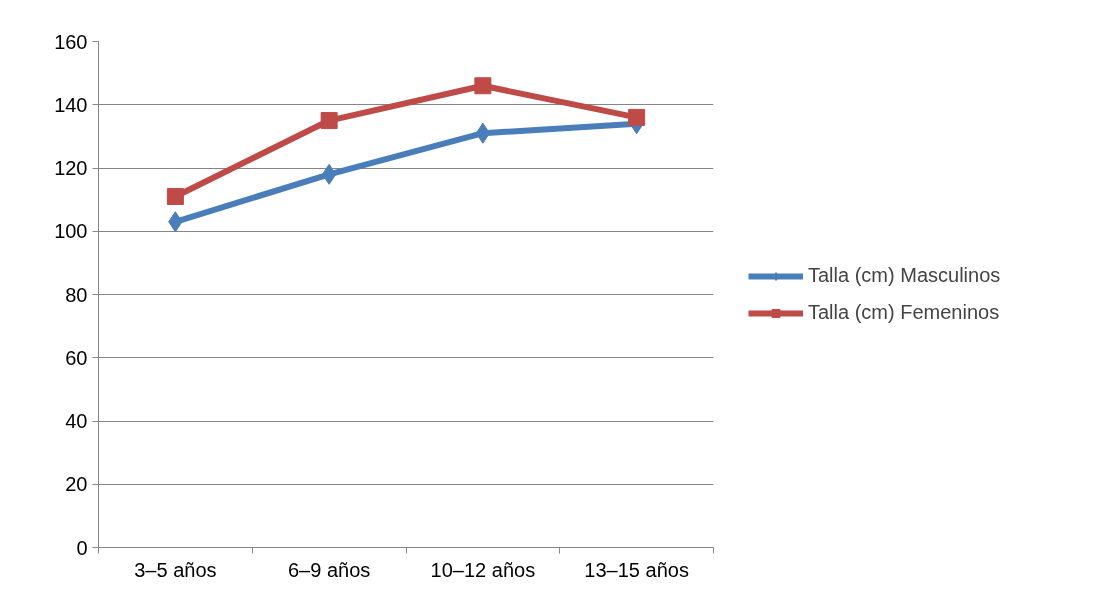 Image resolution: width=1113 pixels, height=610 pixels. What do you see at coordinates (76, 484) in the screenshot?
I see `y-tick-label: 20` at bounding box center [76, 484].